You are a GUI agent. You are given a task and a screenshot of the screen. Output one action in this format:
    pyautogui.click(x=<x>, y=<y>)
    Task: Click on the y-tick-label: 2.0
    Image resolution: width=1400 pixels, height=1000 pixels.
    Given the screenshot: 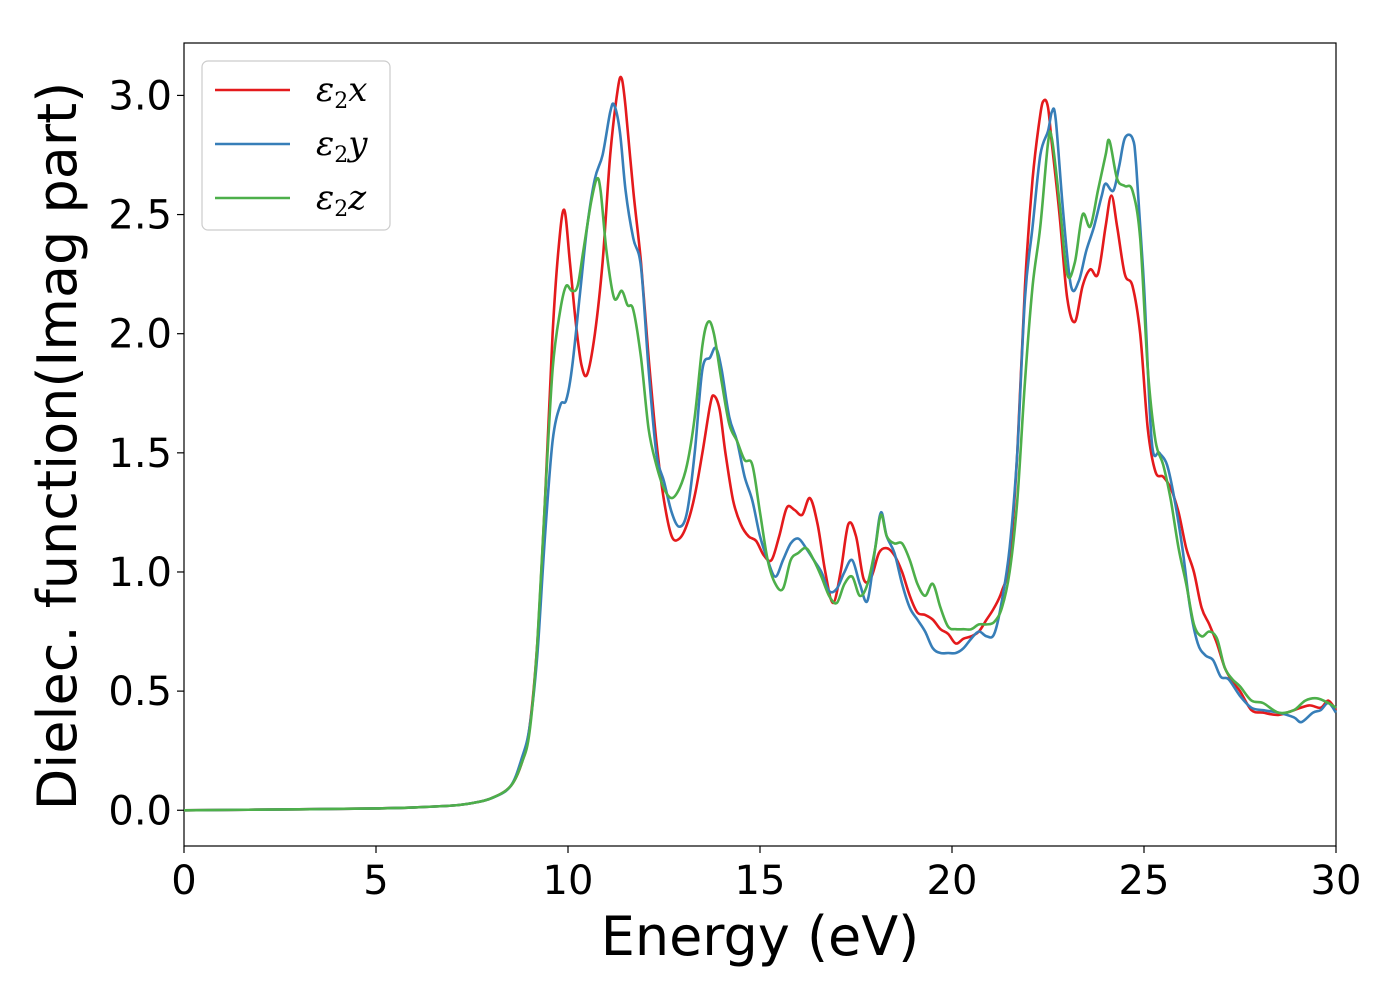 What is the action you would take?
    pyautogui.click(x=140, y=335)
    